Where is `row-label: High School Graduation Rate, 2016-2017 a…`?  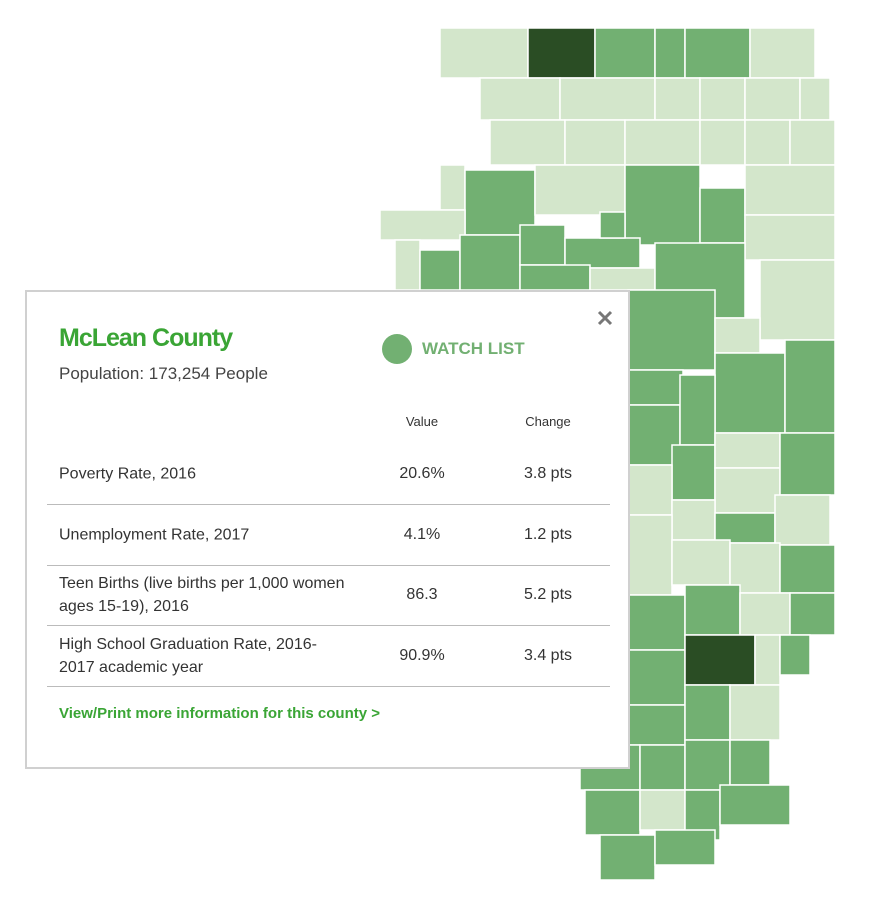 row-label: High School Graduation Rate, 2016-2017 a… is located at coordinates (188, 655).